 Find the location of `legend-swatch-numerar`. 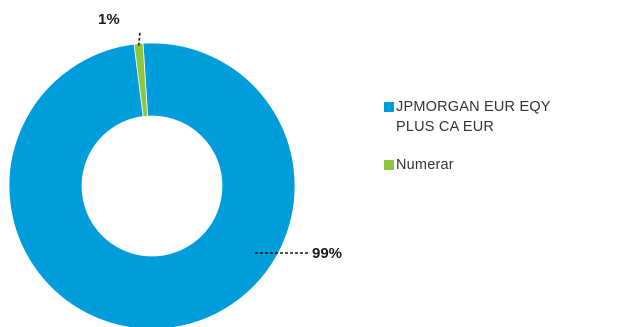

legend-swatch-numerar is located at coordinates (389, 165).